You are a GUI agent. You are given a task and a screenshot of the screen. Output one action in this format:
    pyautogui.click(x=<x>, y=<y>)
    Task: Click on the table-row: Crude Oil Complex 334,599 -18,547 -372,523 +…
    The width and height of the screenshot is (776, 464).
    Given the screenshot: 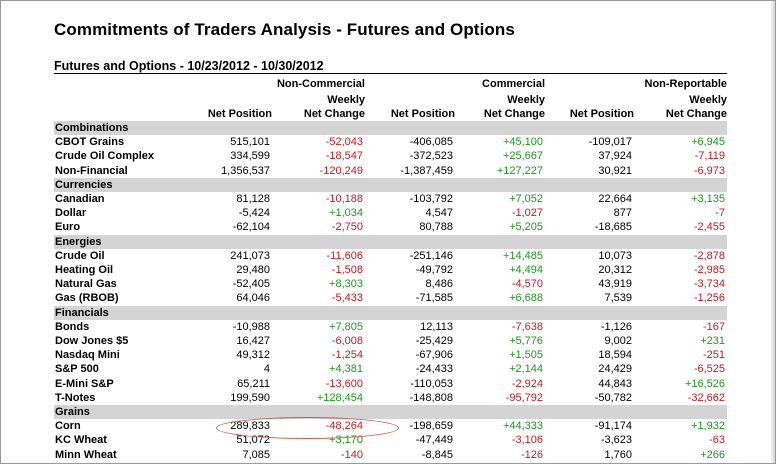 What is the action you would take?
    pyautogui.click(x=390, y=156)
    